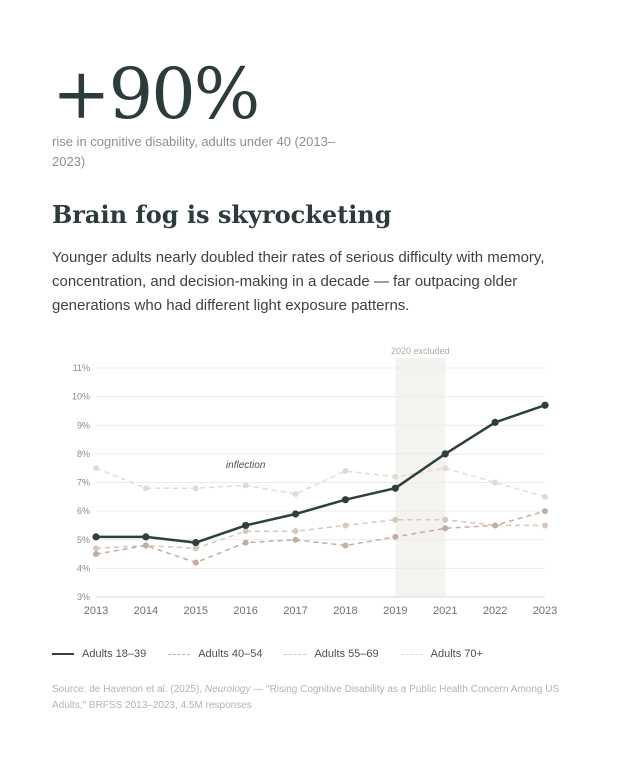 The width and height of the screenshot is (620, 758). Describe the element at coordinates (128, 689) in the screenshot. I see `source-prefix: Source: de Havenon et al. (2025),` at that location.